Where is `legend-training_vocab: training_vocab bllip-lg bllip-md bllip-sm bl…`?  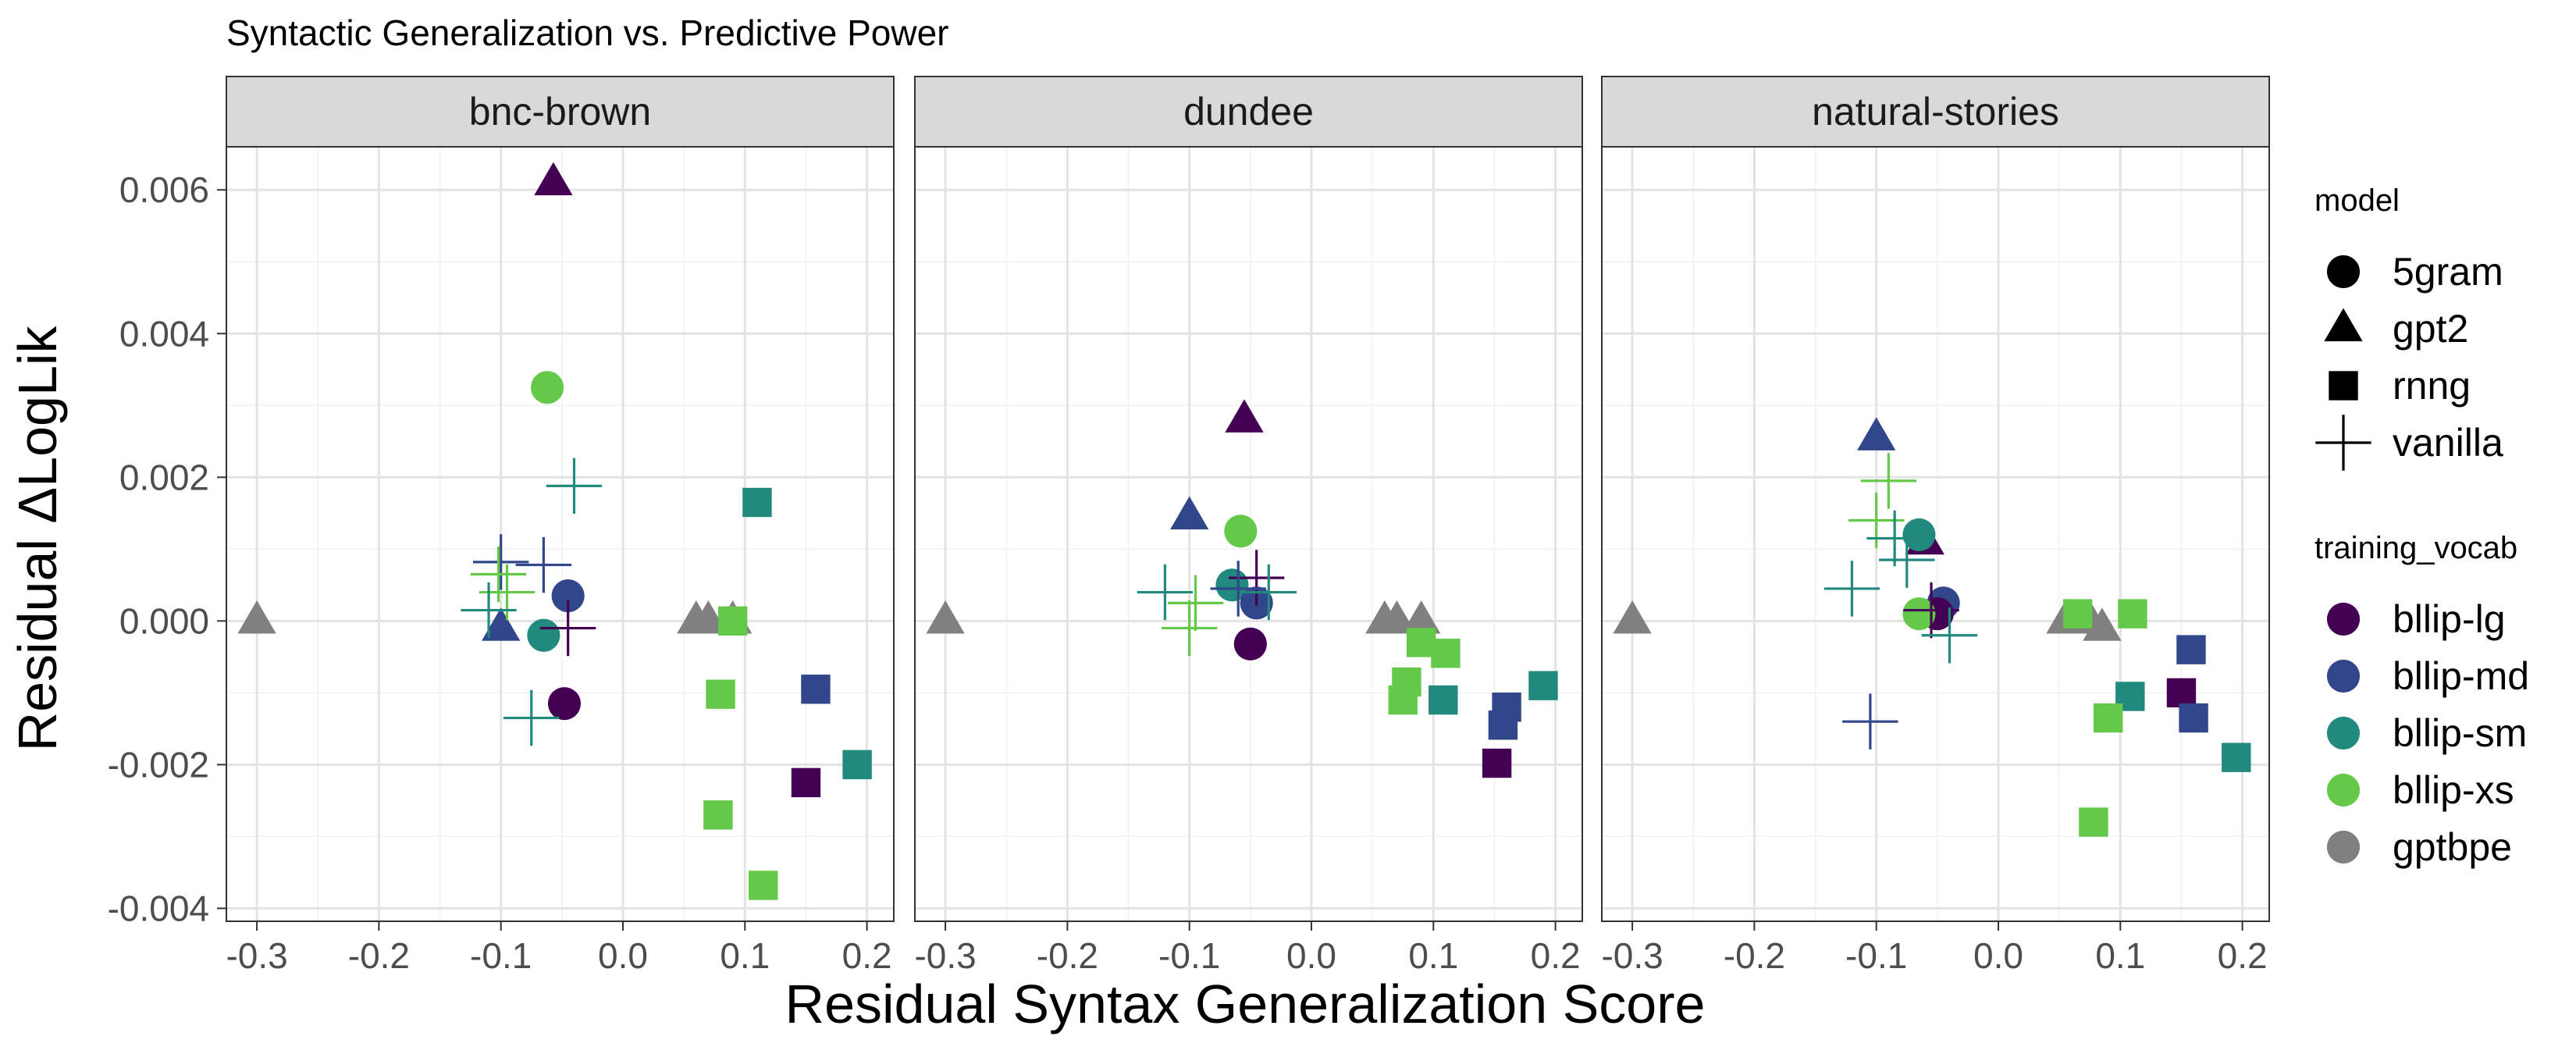 legend-training_vocab: training_vocab bllip-lg bllip-md bllip-sm bl… is located at coordinates (2421, 700).